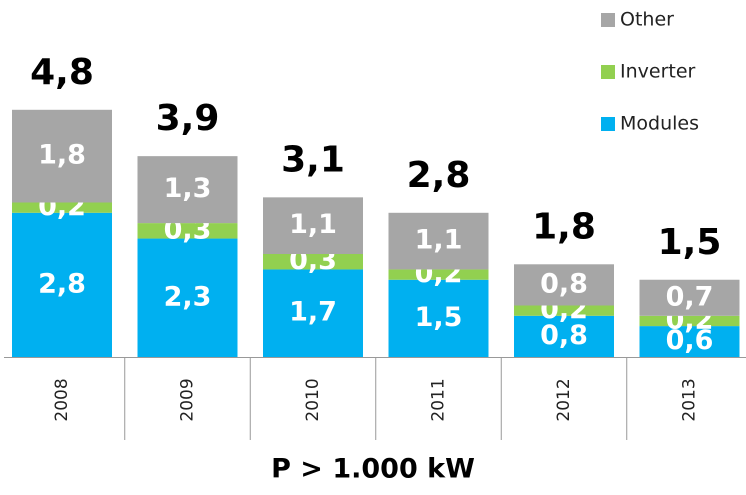 The height and width of the screenshot is (495, 746). I want to click on segment-label: 1,7, so click(313, 312).